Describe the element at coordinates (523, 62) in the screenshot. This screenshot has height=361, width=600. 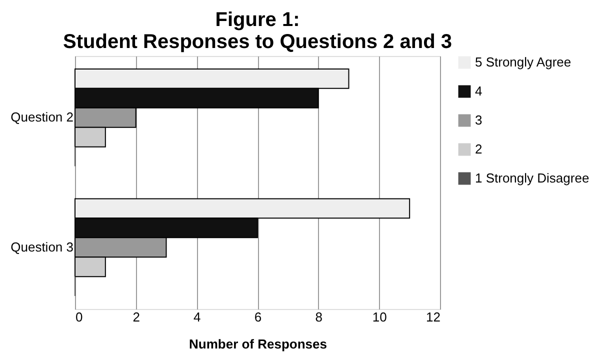
I see `legend-label: 5 Strongly Agree` at that location.